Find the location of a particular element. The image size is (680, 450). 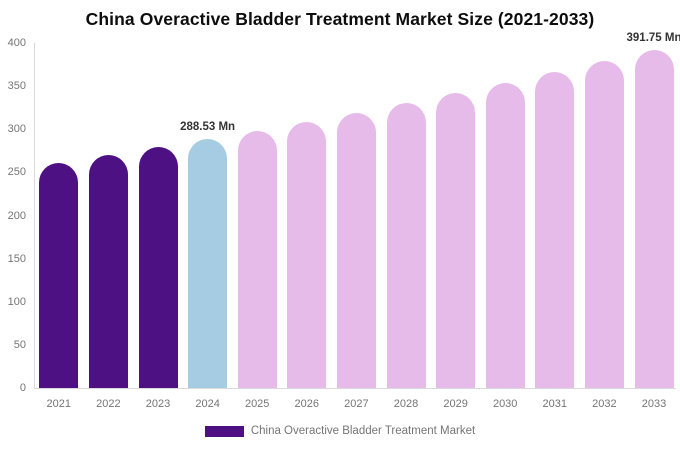

x-tick-2031: 2031 is located at coordinates (555, 404).